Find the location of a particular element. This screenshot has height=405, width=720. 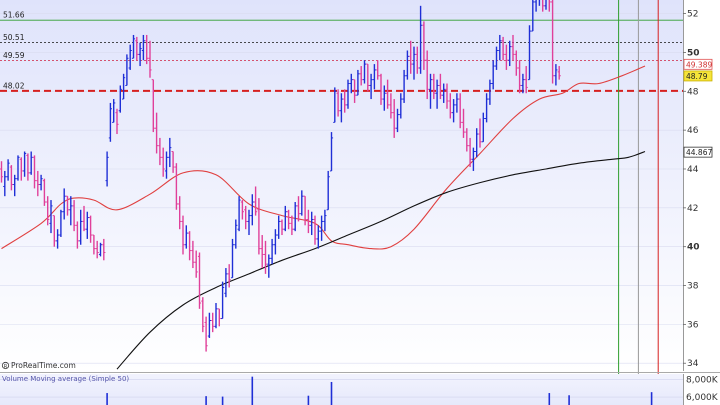

volume-tick-label: 6,000K is located at coordinates (702, 398).